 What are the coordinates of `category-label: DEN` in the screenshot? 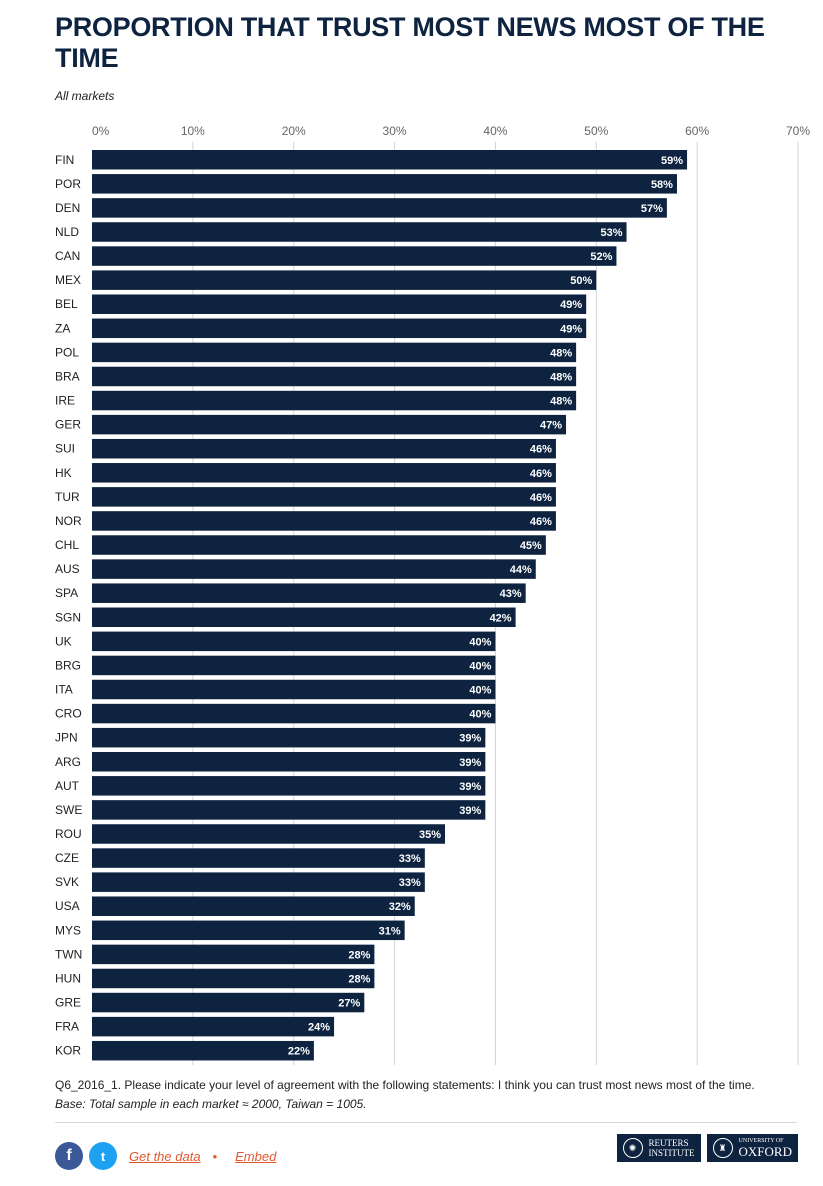 It's located at (67, 208).